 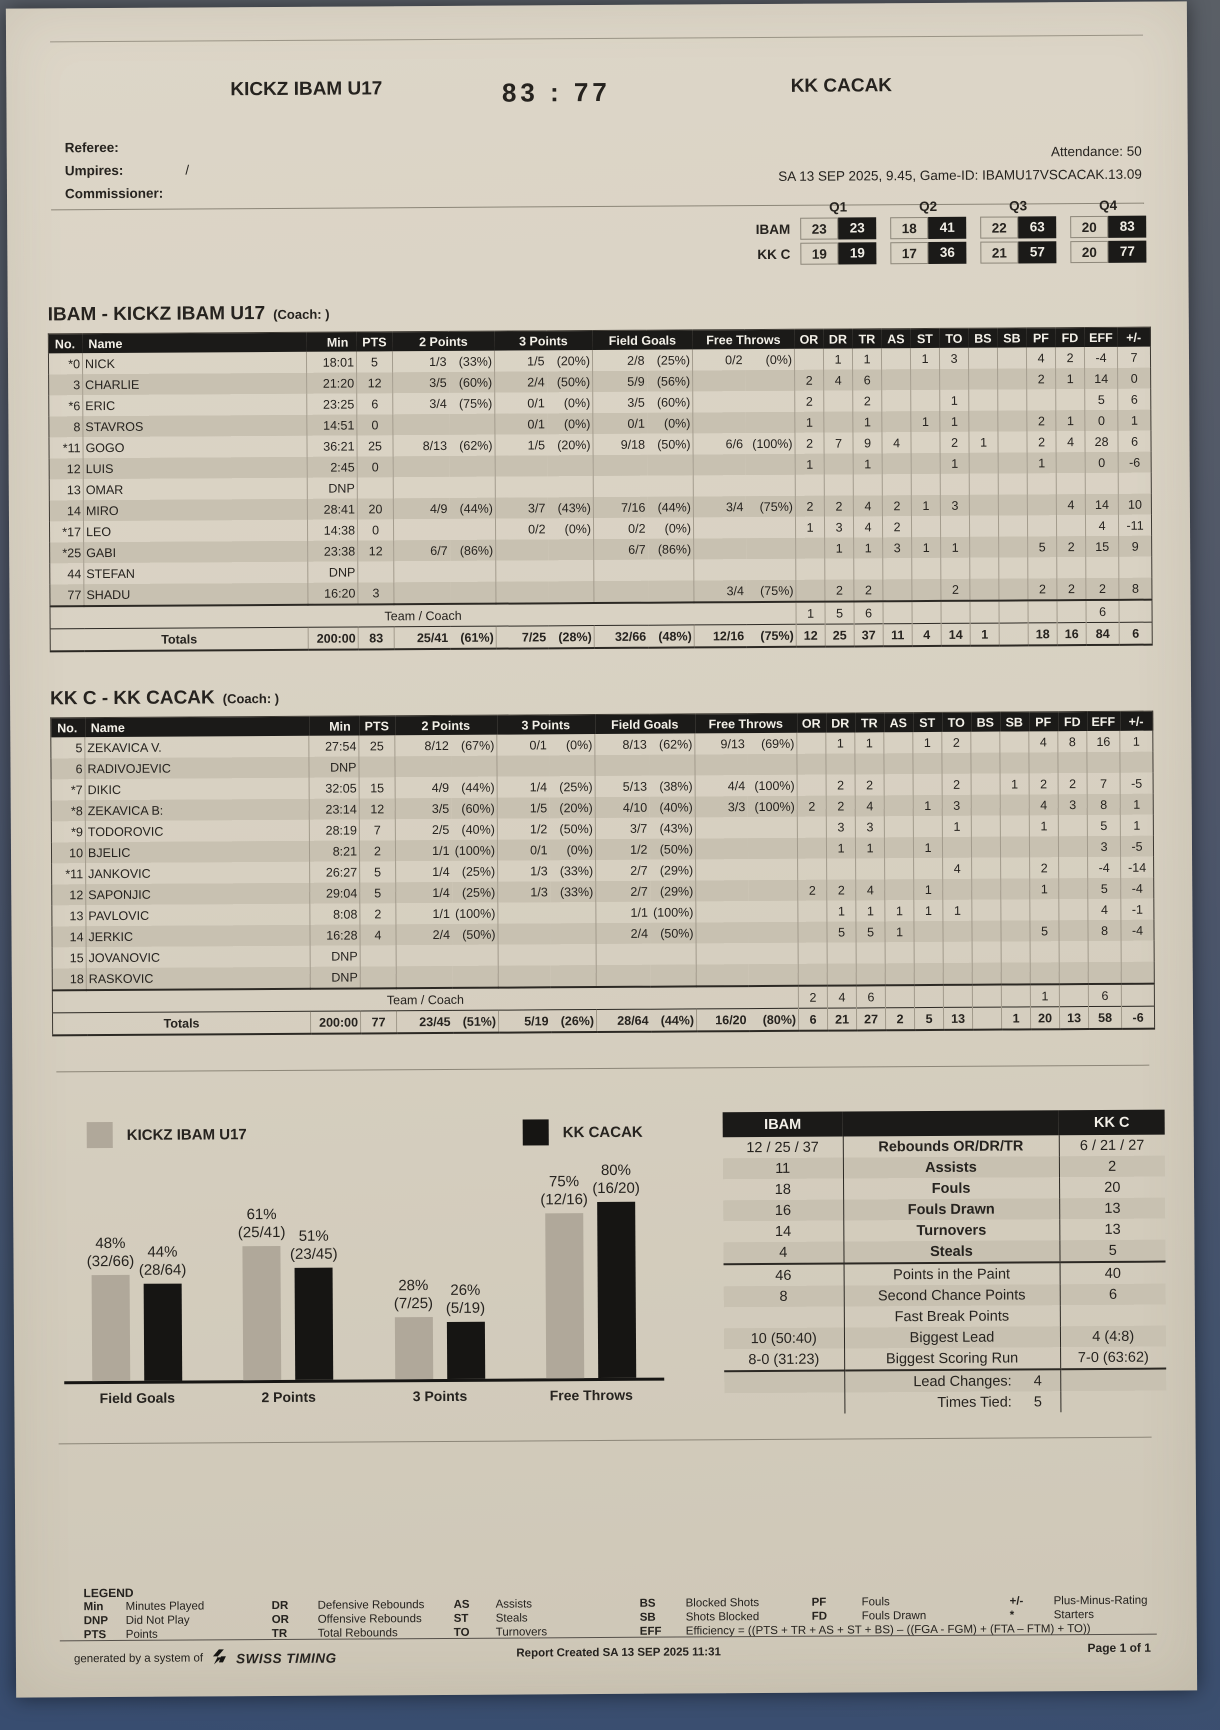 What do you see at coordinates (1101, 337) in the screenshot?
I see `column-header-eff: EFF` at bounding box center [1101, 337].